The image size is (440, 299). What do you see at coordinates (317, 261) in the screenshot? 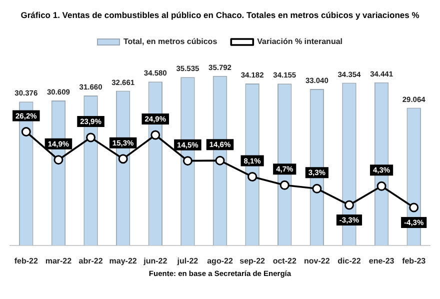
I see `x-tick-label: nov-22` at bounding box center [317, 261].